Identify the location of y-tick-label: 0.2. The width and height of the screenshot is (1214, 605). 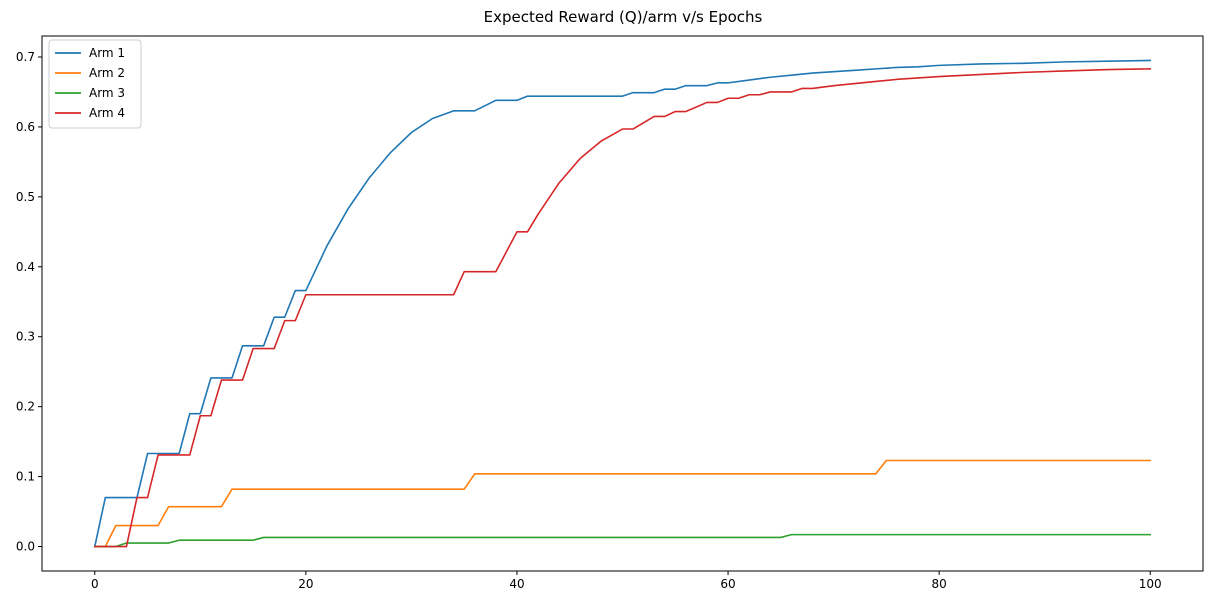
(25, 407).